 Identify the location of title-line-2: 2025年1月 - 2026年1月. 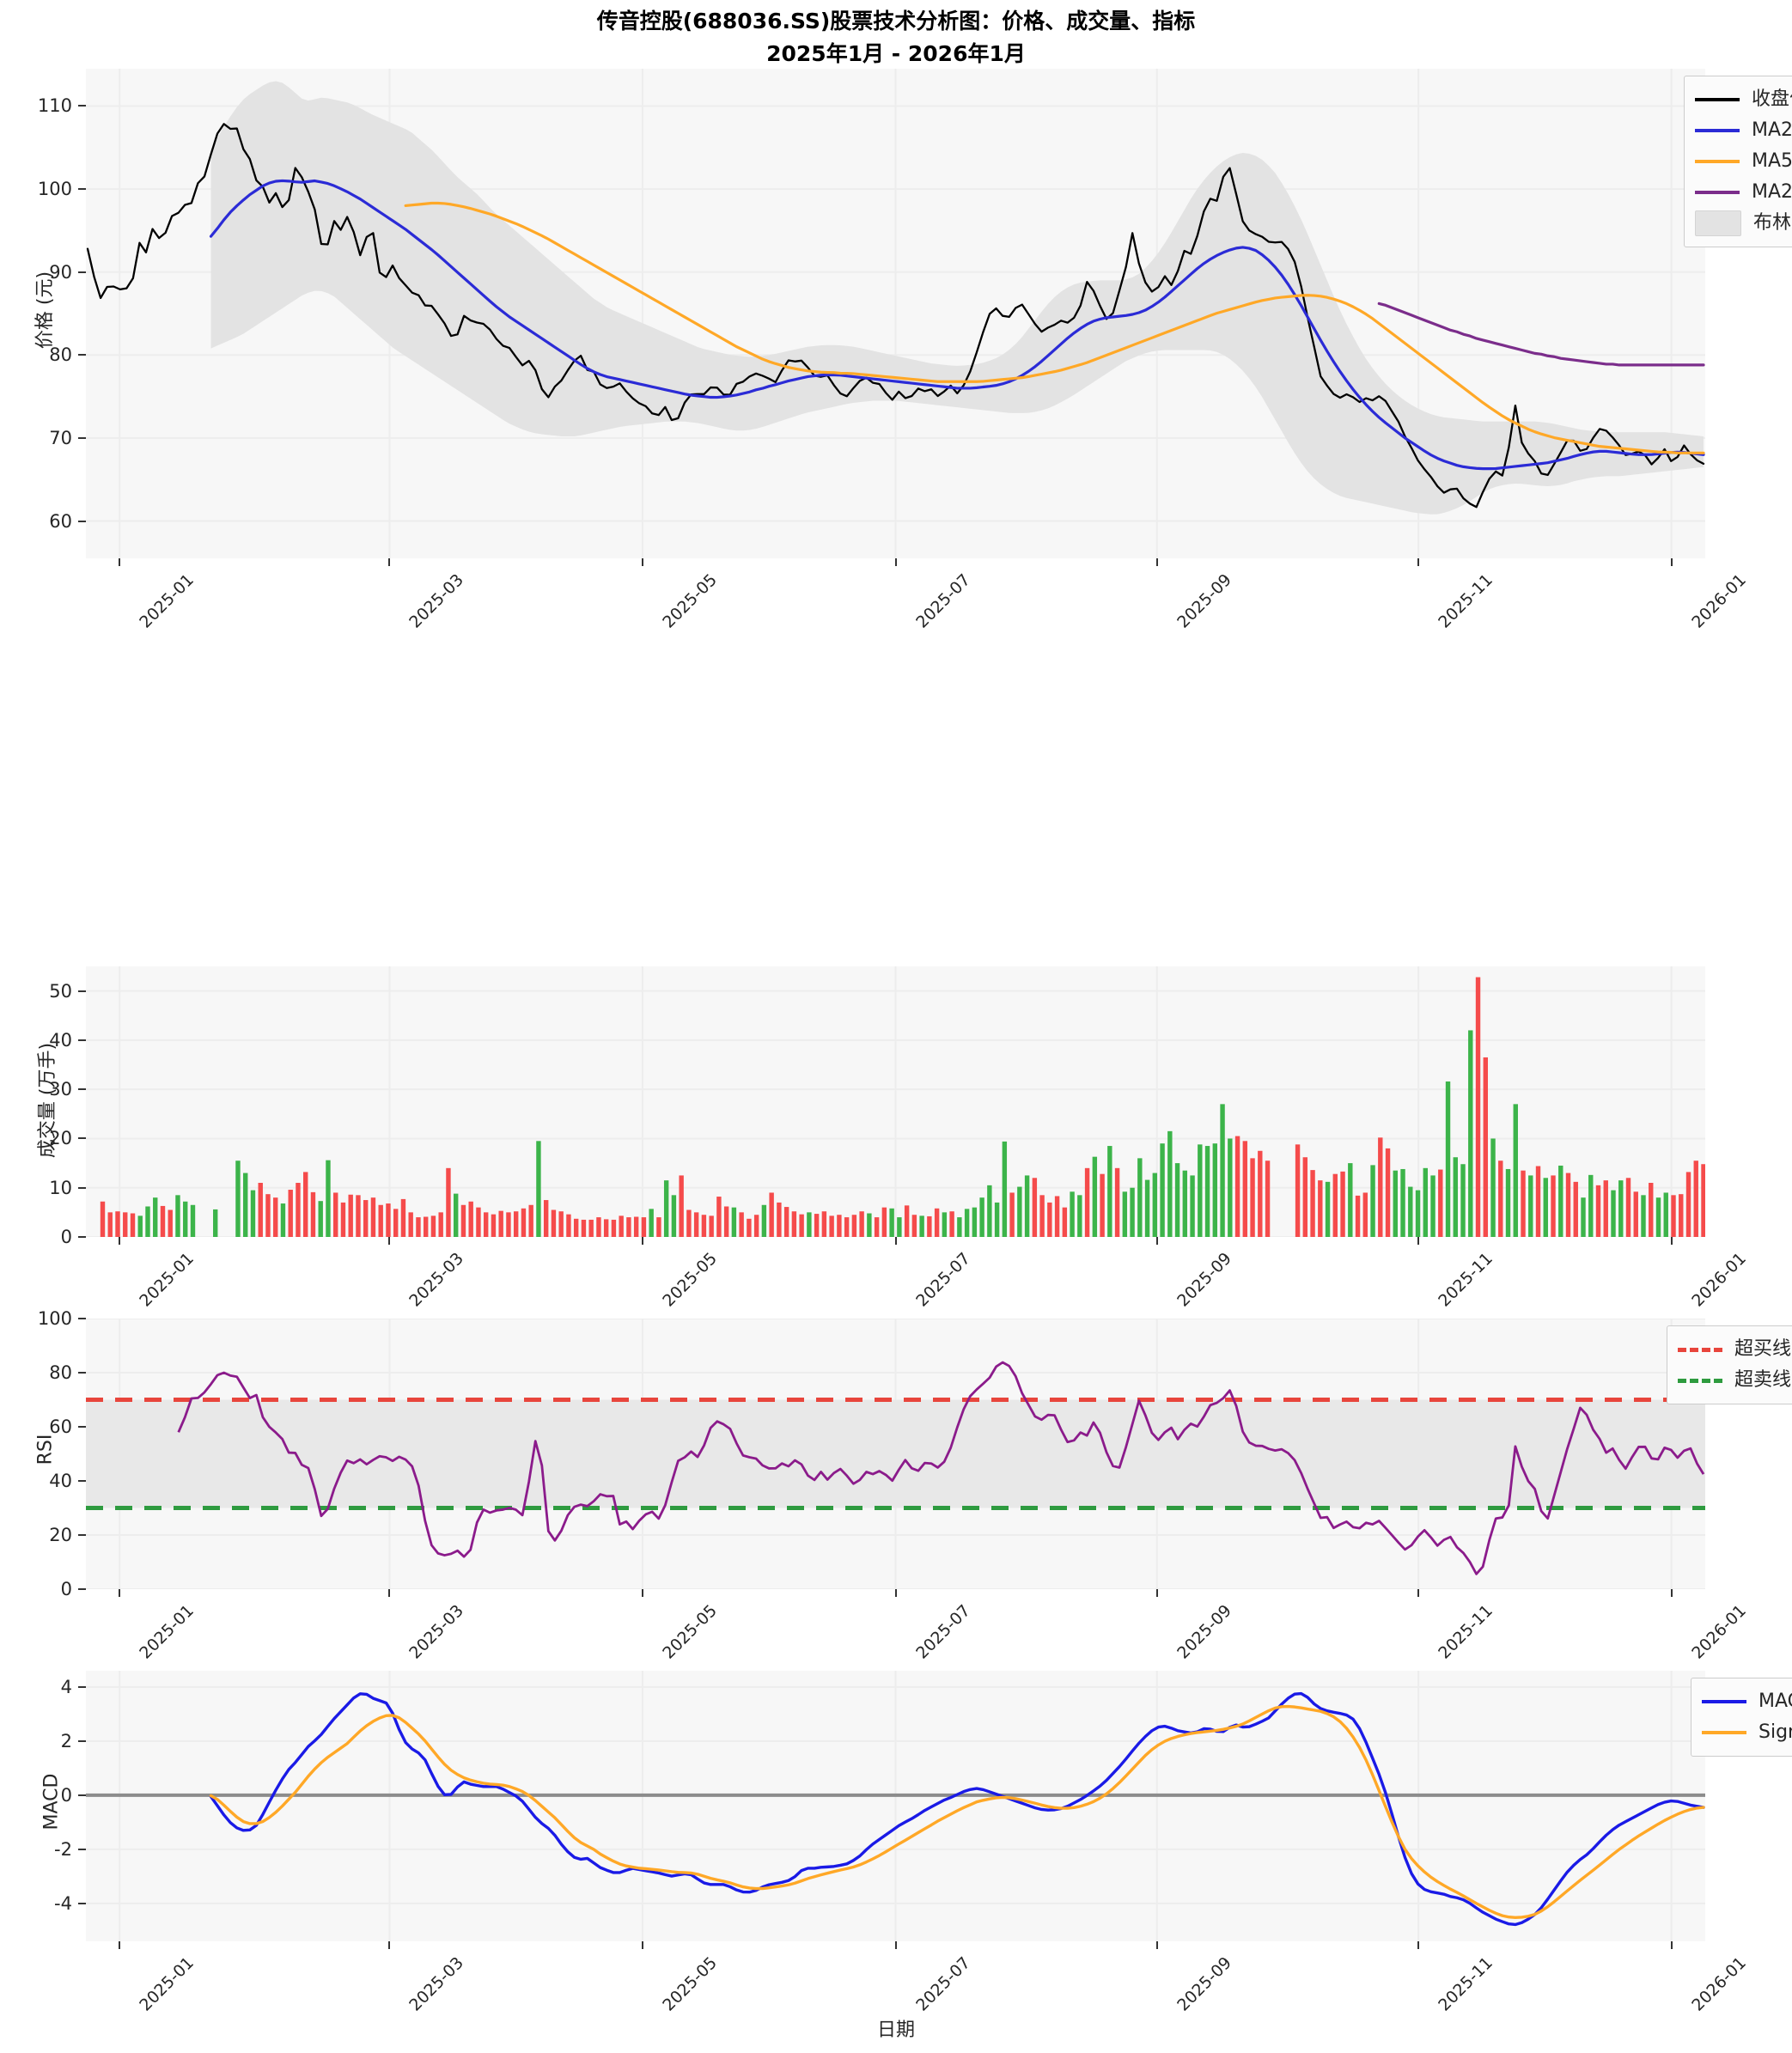
(896, 53).